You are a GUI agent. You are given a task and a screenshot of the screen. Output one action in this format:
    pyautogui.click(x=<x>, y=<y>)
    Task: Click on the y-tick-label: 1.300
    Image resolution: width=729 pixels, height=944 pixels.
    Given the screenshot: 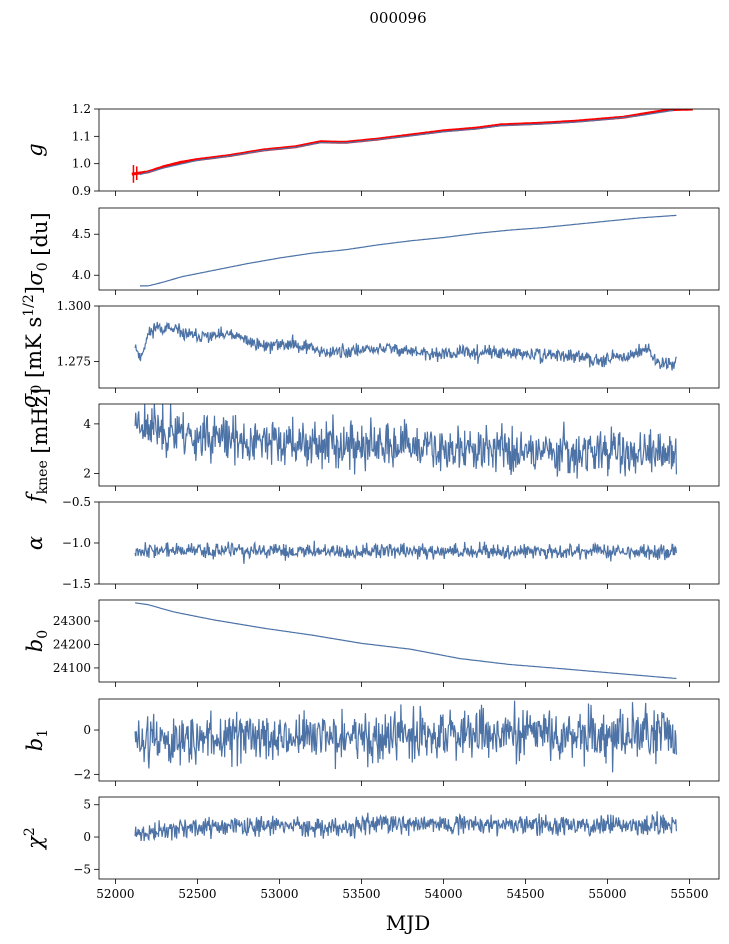 What is the action you would take?
    pyautogui.click(x=74, y=306)
    